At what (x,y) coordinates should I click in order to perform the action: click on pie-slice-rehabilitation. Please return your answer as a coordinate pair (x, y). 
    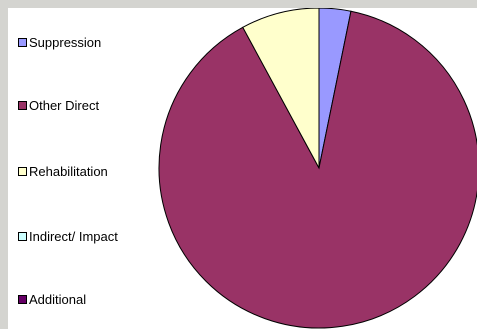
    Looking at the image, I should click on (281, 88).